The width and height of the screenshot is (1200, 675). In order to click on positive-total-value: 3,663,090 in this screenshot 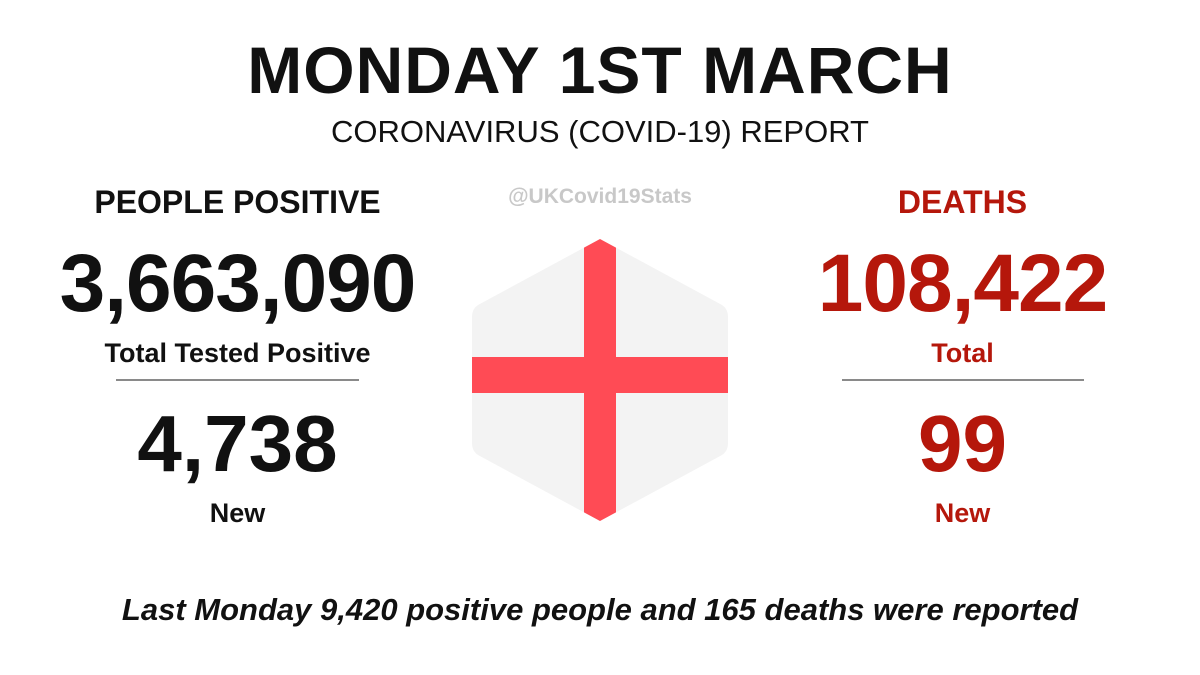, I will do `click(238, 283)`.